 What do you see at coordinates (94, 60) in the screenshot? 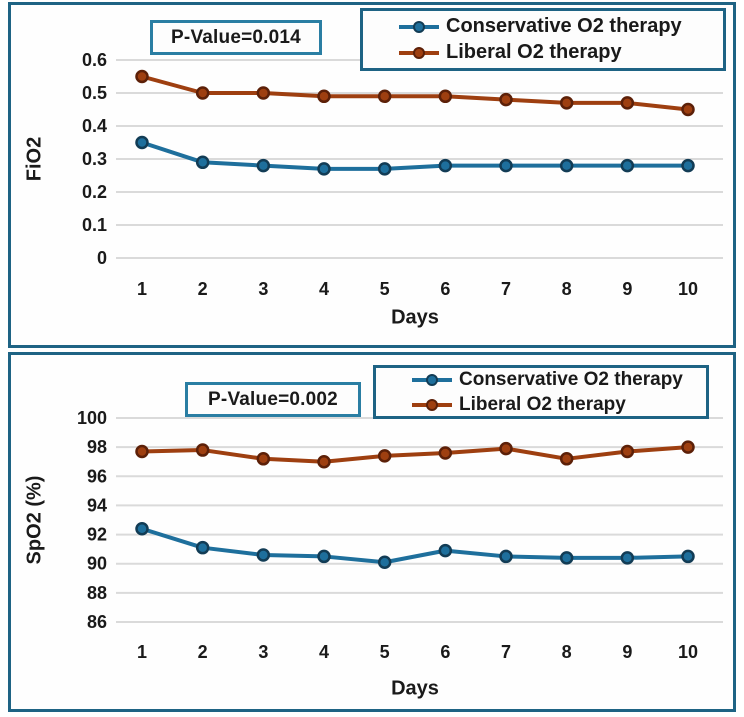
I see `svg-text: 0.6` at bounding box center [94, 60].